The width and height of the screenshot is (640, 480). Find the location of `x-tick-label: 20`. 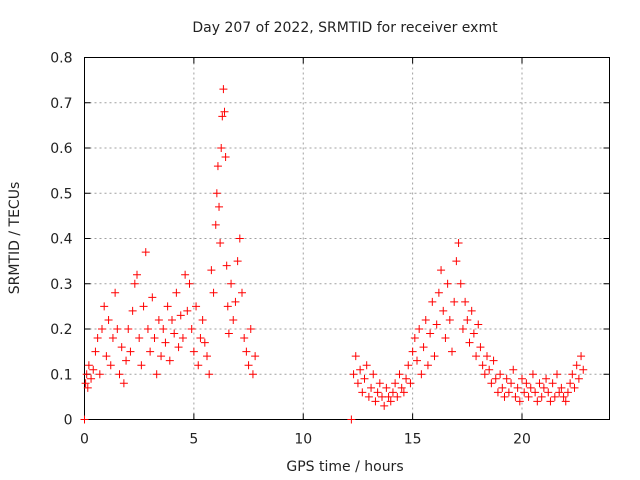

x-tick-label: 20 is located at coordinates (522, 440).